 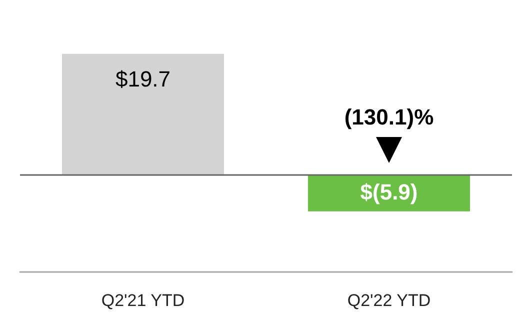 I want to click on data-label: $19.7, so click(x=143, y=79).